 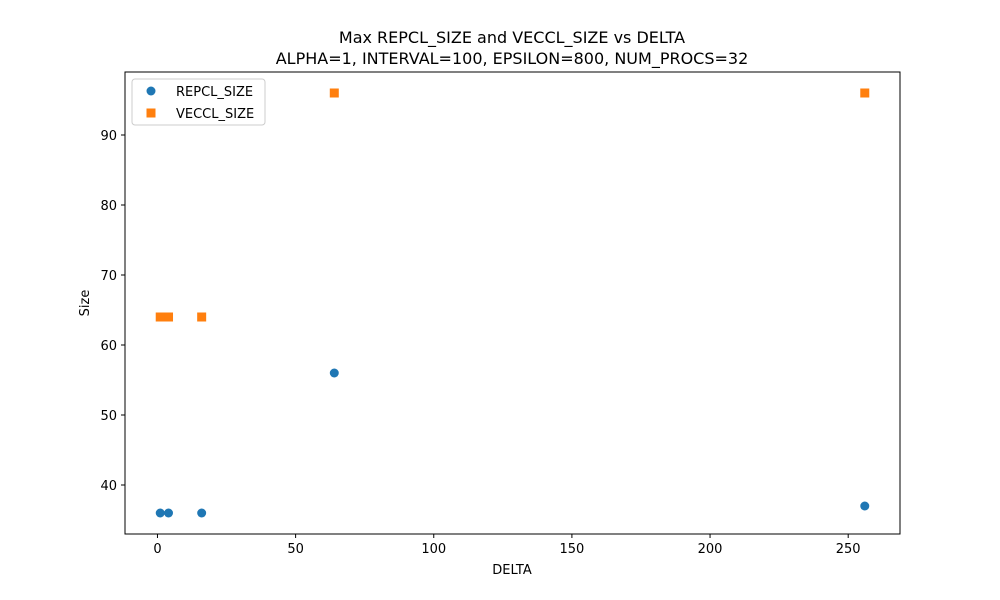 I want to click on legend-label-repcl: REPCL_SIZE, so click(x=214, y=92).